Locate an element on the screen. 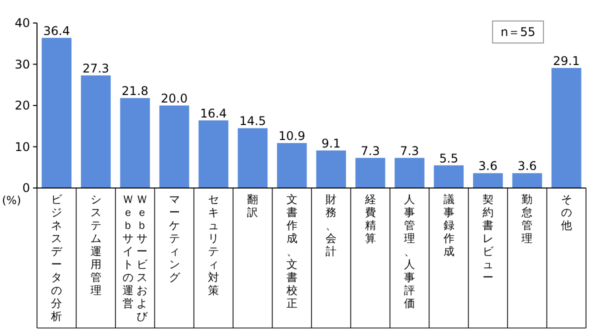  data-label: 36.4 is located at coordinates (56, 31).